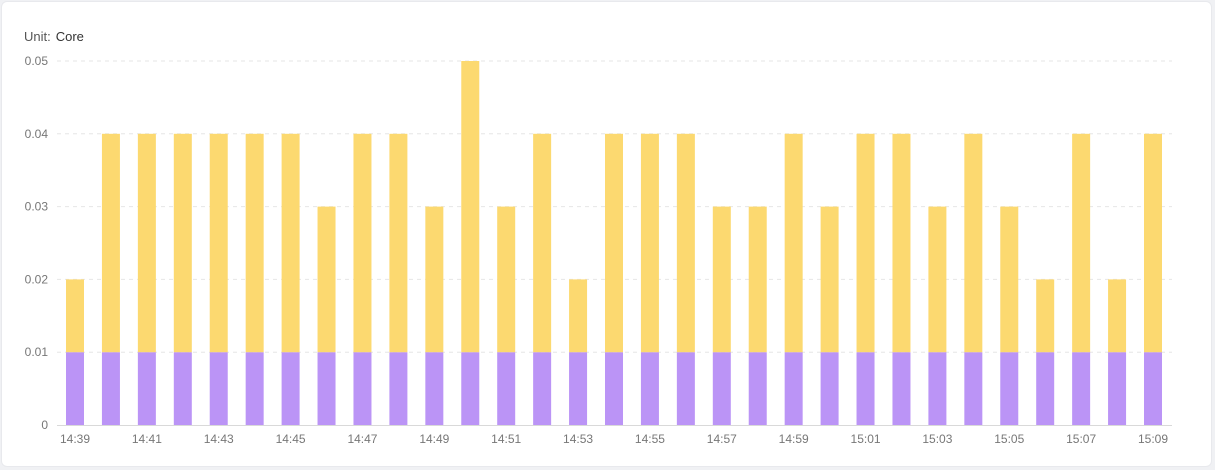  What do you see at coordinates (37, 279) in the screenshot?
I see `y-tick-label: 0.02` at bounding box center [37, 279].